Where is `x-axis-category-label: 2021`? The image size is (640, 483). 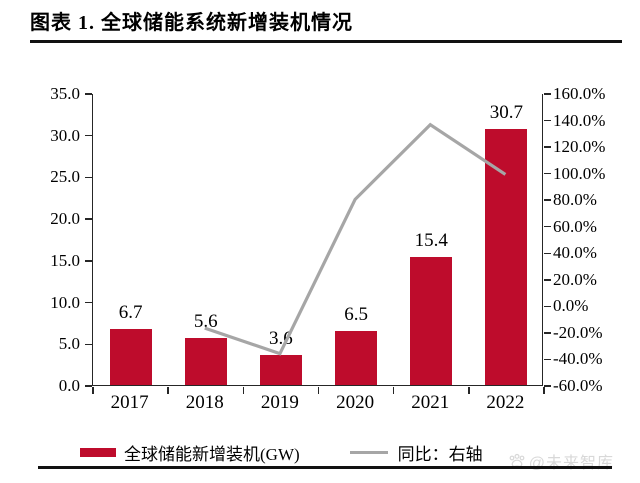
x-axis-category-label: 2021 is located at coordinates (430, 402).